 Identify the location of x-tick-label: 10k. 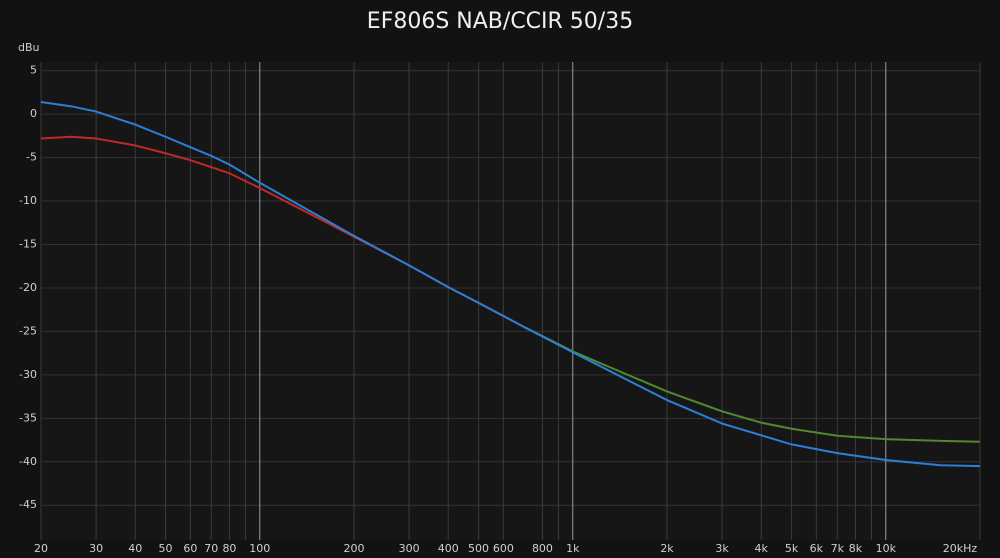
(886, 548).